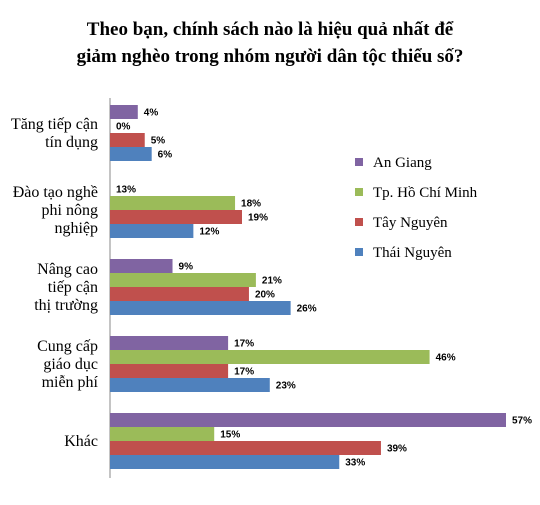 This screenshot has height=505, width=540. What do you see at coordinates (402, 163) in the screenshot?
I see `legend-label-1: An Giang` at bounding box center [402, 163].